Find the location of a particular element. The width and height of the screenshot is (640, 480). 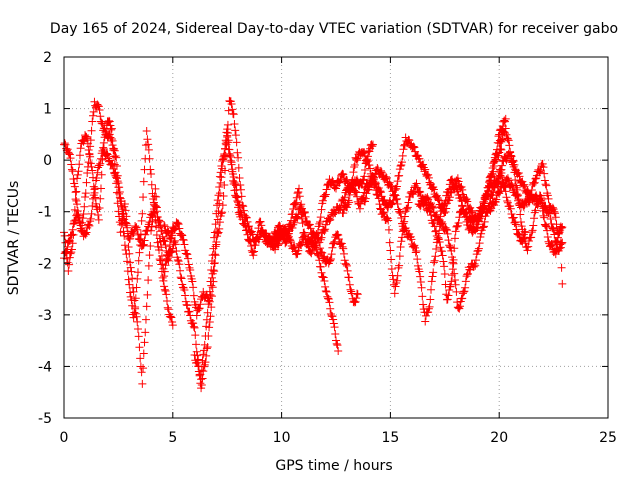

y-tick-label: -3 is located at coordinates (45, 316).